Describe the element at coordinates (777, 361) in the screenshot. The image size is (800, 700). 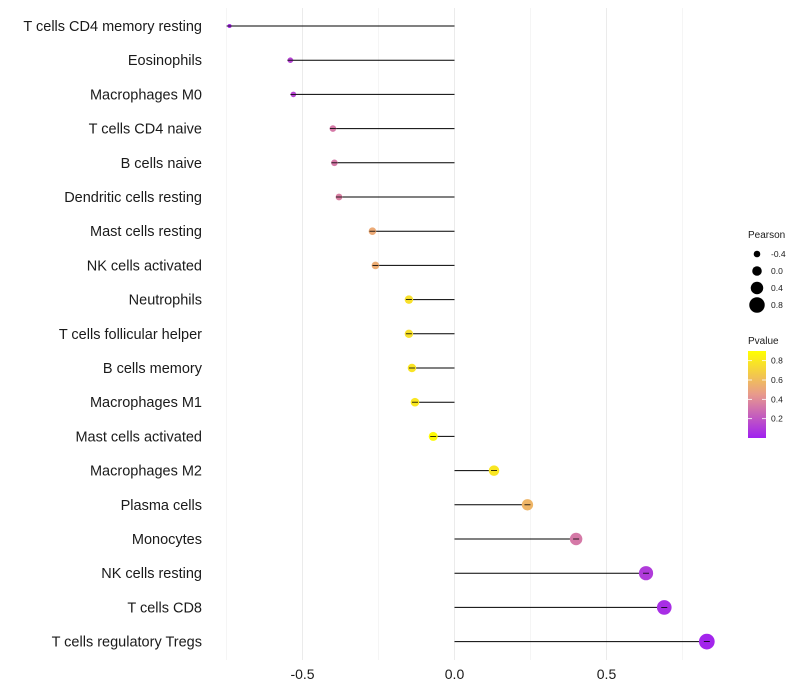
I see `color-legend-label: 0.8` at that location.